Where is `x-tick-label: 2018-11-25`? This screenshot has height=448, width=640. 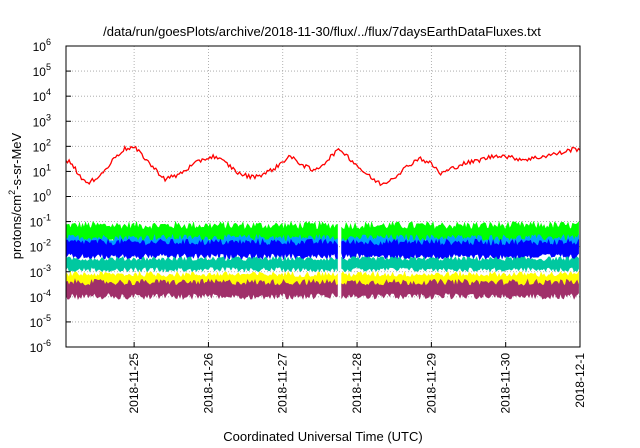
x-tick-label: 2018-11-25 is located at coordinates (134, 383).